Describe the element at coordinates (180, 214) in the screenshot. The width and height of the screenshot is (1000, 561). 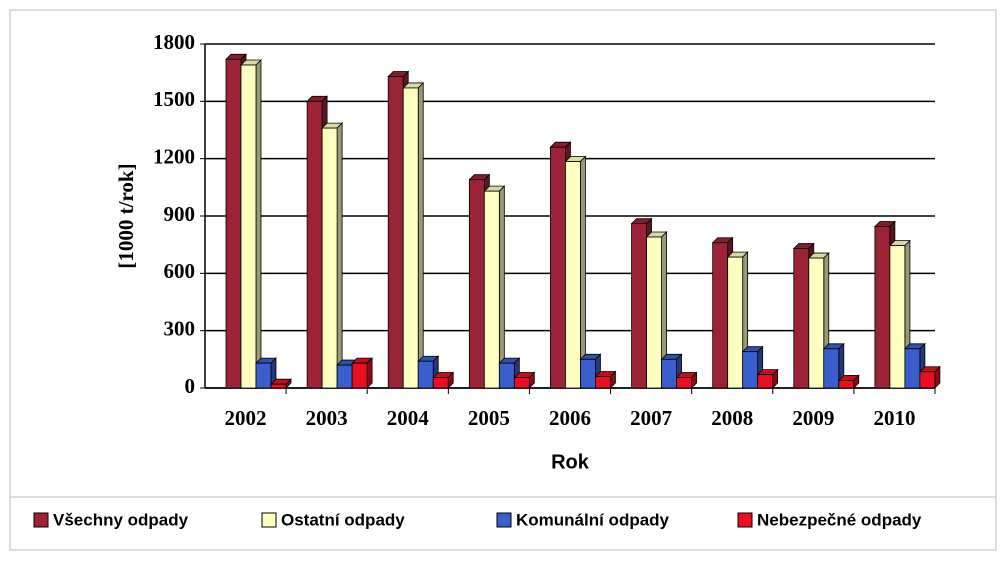
I see `y-tick-label: 900` at that location.